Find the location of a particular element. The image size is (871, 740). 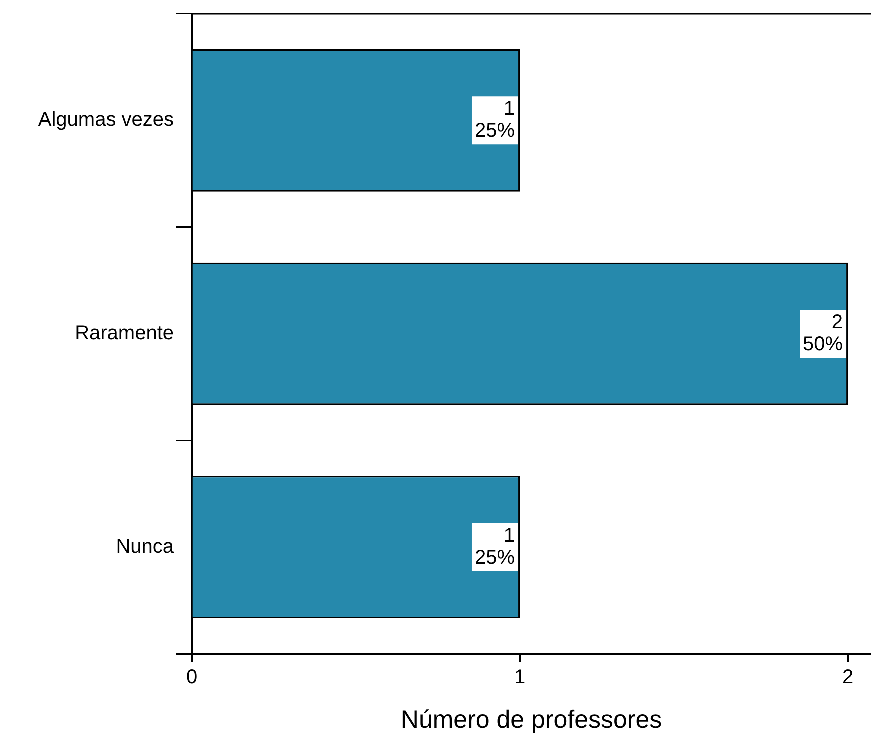

y-tick-label: Raramente is located at coordinates (124, 333).